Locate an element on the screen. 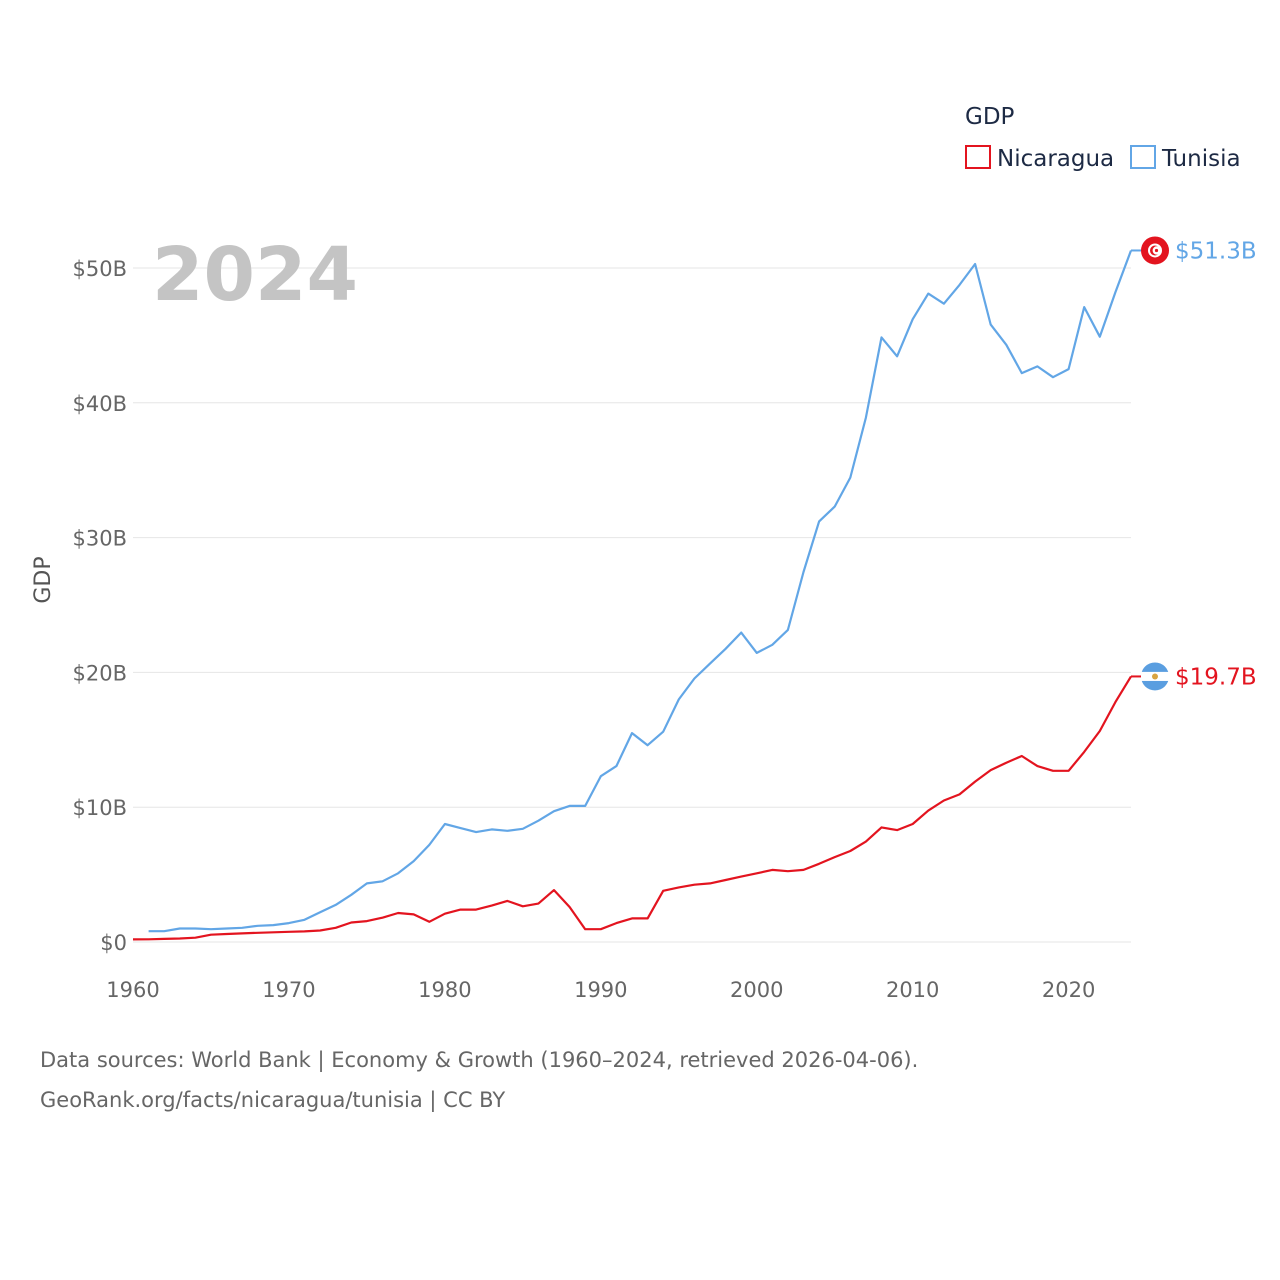 The height and width of the screenshot is (1280, 1280). legend-swatch-nicaragua is located at coordinates (978, 157).